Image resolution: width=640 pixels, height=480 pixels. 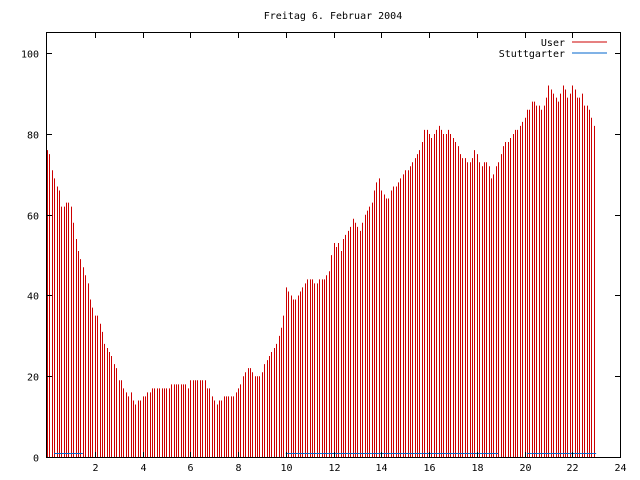 I want to click on x-tick-label: 14, so click(x=381, y=468).